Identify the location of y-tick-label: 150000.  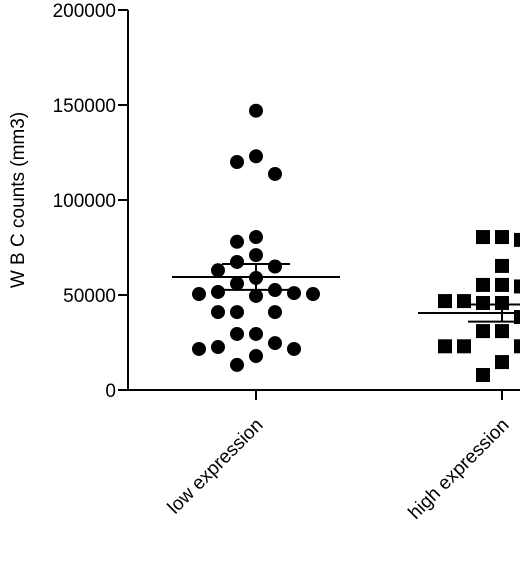
(84, 106).